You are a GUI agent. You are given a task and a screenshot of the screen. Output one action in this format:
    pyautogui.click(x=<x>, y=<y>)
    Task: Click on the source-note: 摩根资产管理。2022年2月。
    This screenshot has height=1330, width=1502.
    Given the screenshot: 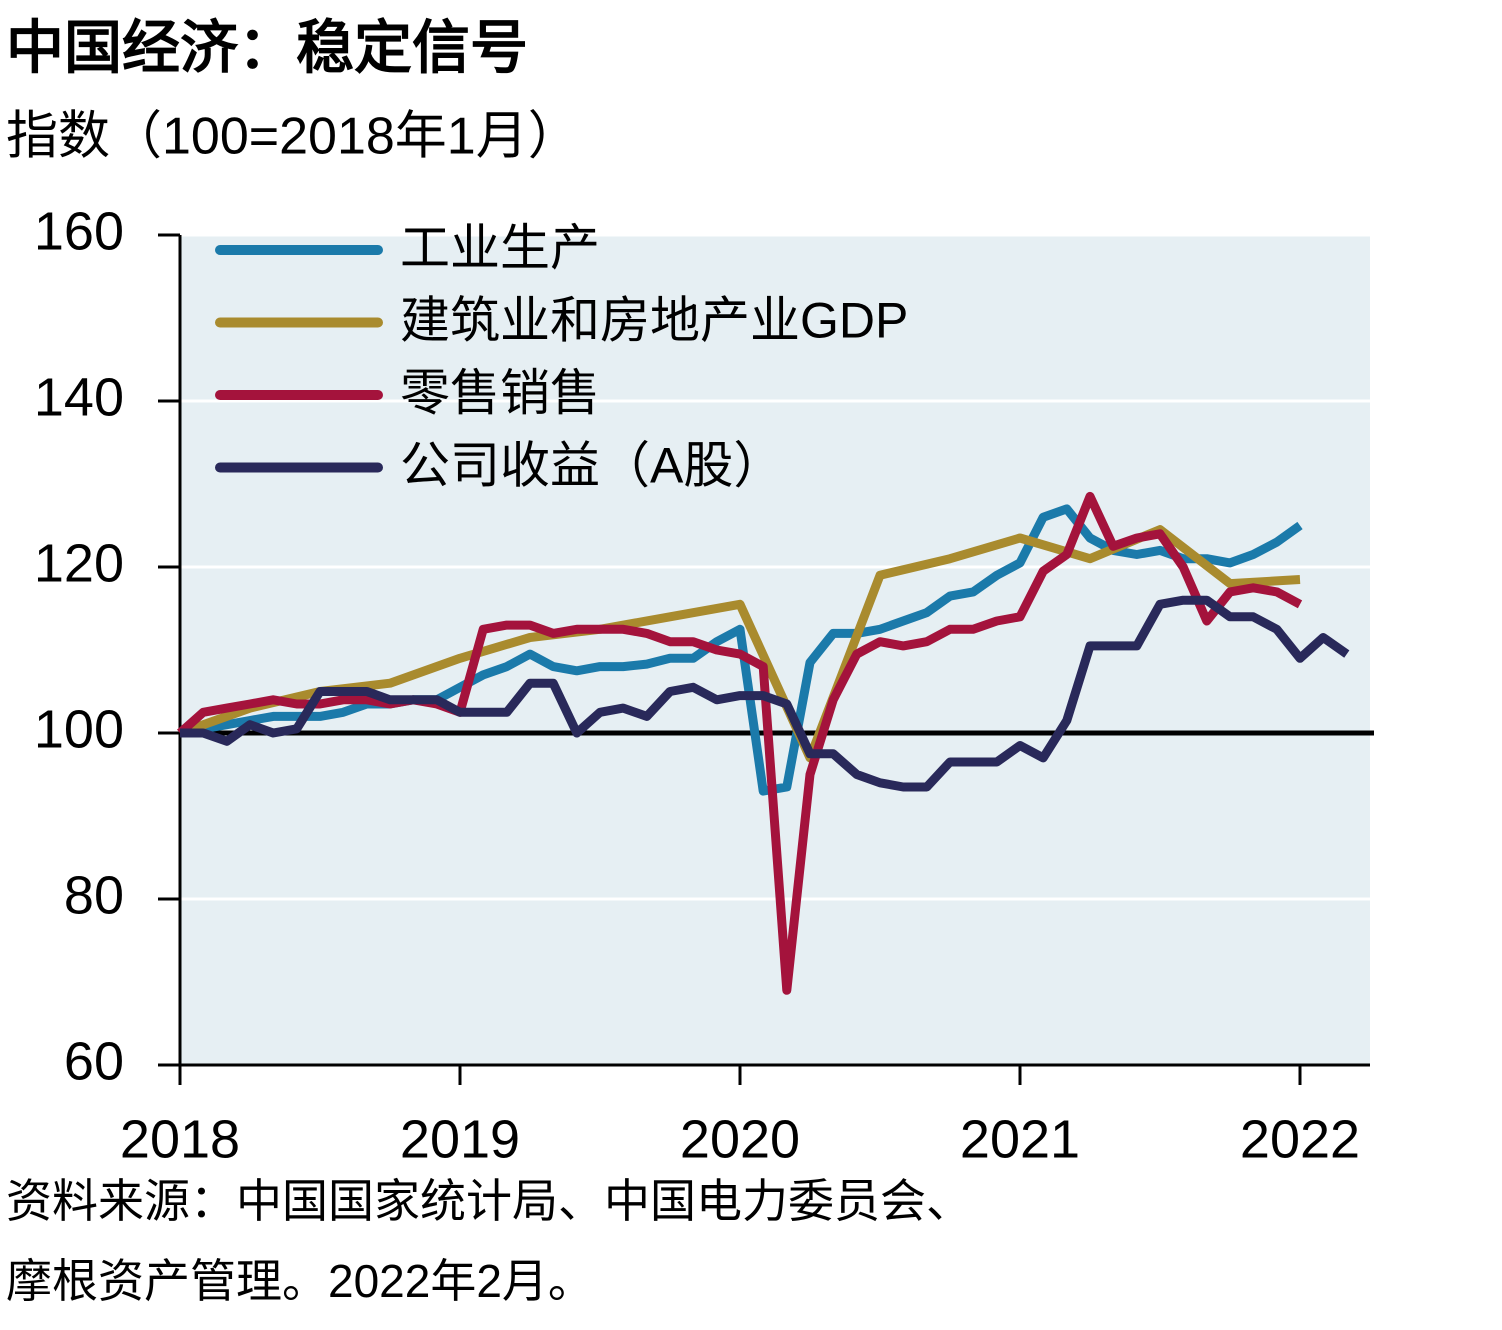 What is the action you would take?
    pyautogui.click(x=300, y=1281)
    